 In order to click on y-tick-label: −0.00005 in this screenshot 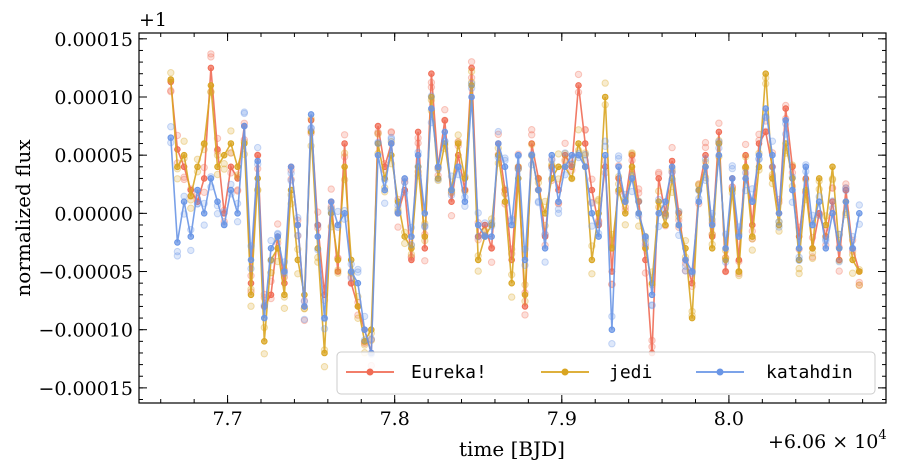, I will do `click(86, 273)`.